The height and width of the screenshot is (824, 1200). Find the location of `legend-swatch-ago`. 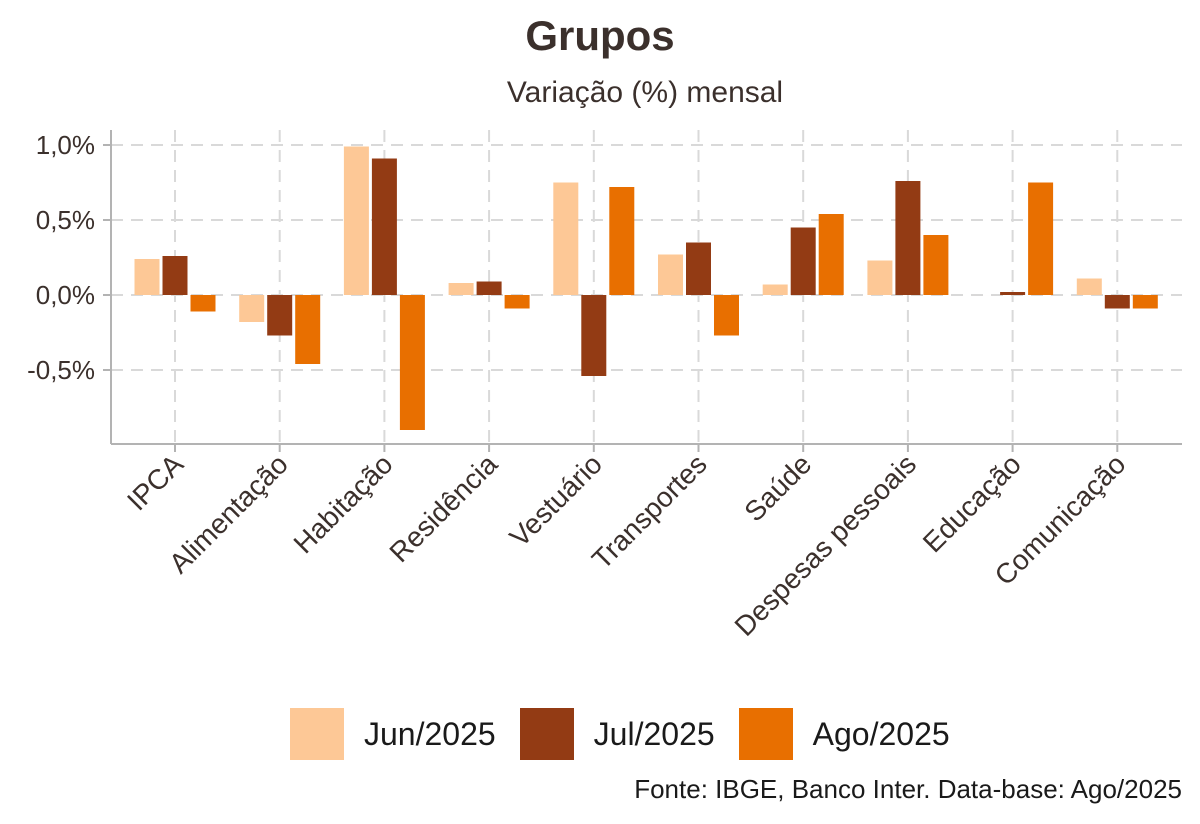

legend-swatch-ago is located at coordinates (765, 734).